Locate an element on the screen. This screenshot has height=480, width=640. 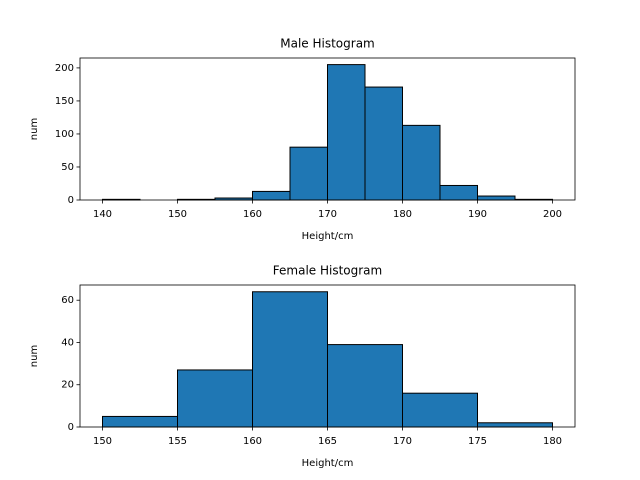
y-tick-label: 150 is located at coordinates (64, 101).